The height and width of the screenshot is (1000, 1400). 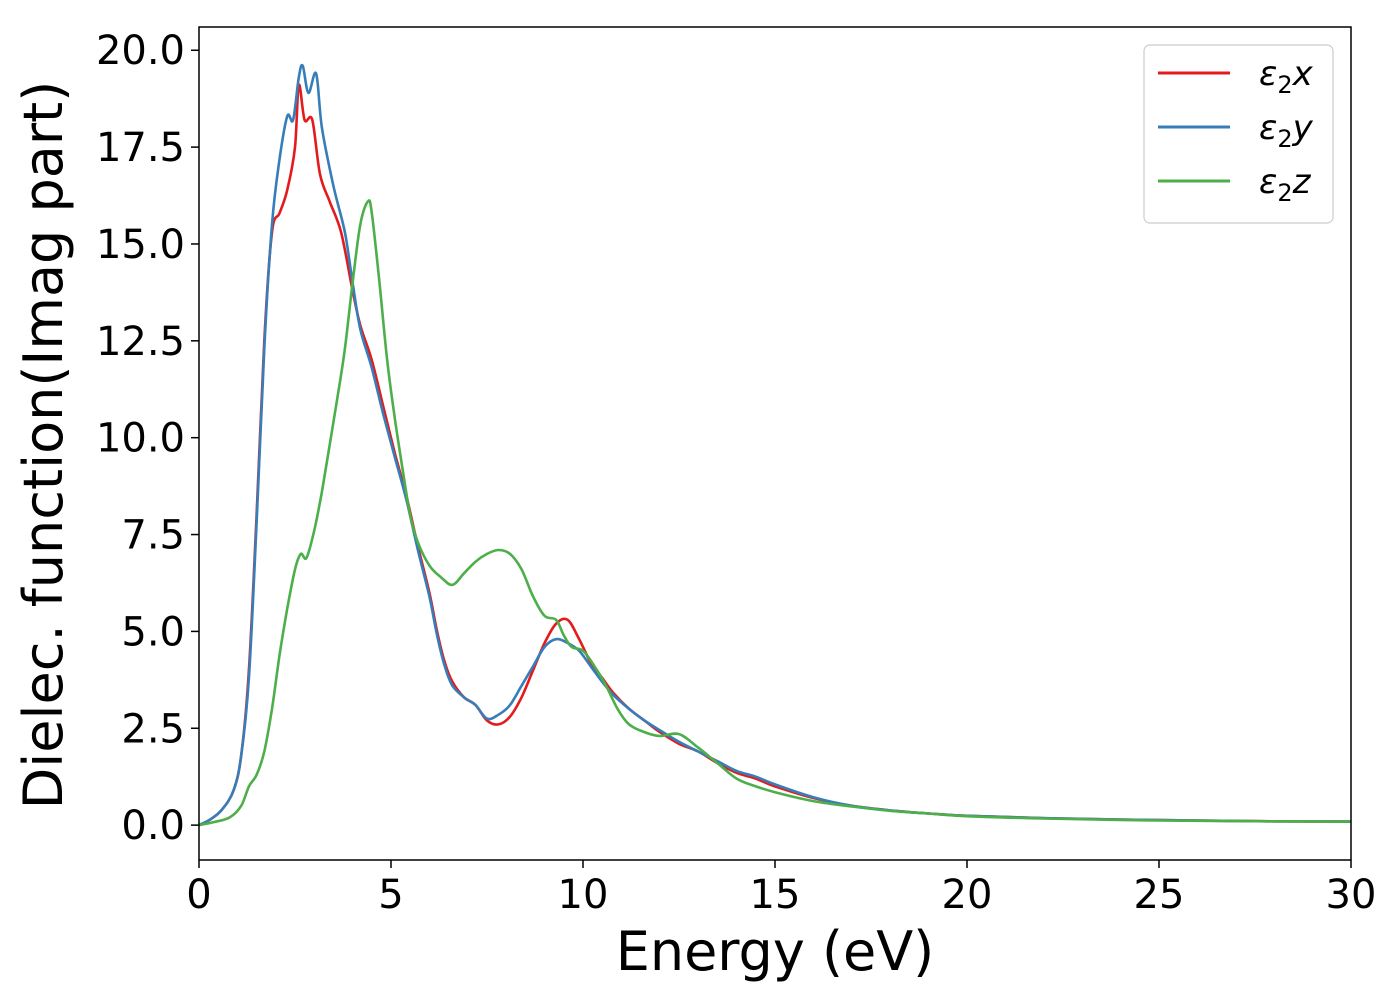 What do you see at coordinates (140, 148) in the screenshot?
I see `y-tick-label: 17.5` at bounding box center [140, 148].